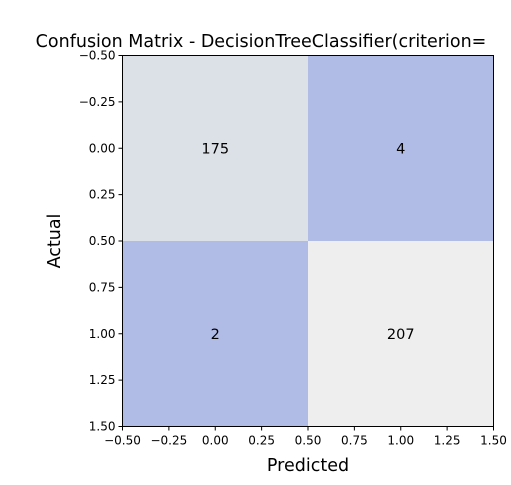 The image size is (511, 485). Describe the element at coordinates (215, 441) in the screenshot. I see `x-tick-label: 0.00` at that location.